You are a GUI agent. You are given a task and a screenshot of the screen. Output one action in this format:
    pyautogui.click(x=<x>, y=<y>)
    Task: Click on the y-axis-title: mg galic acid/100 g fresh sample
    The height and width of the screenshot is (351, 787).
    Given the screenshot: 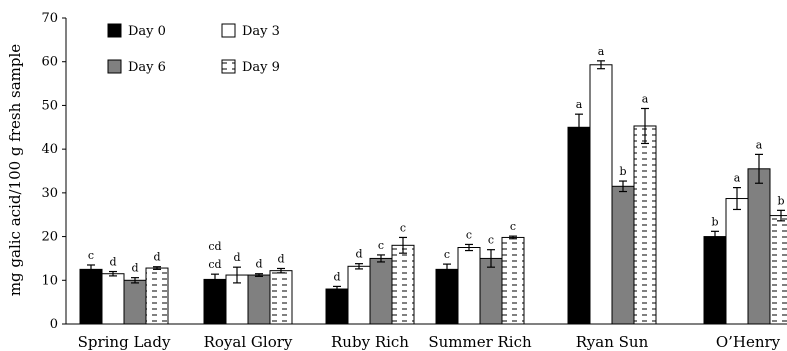 What is the action you would take?
    pyautogui.click(x=15, y=170)
    